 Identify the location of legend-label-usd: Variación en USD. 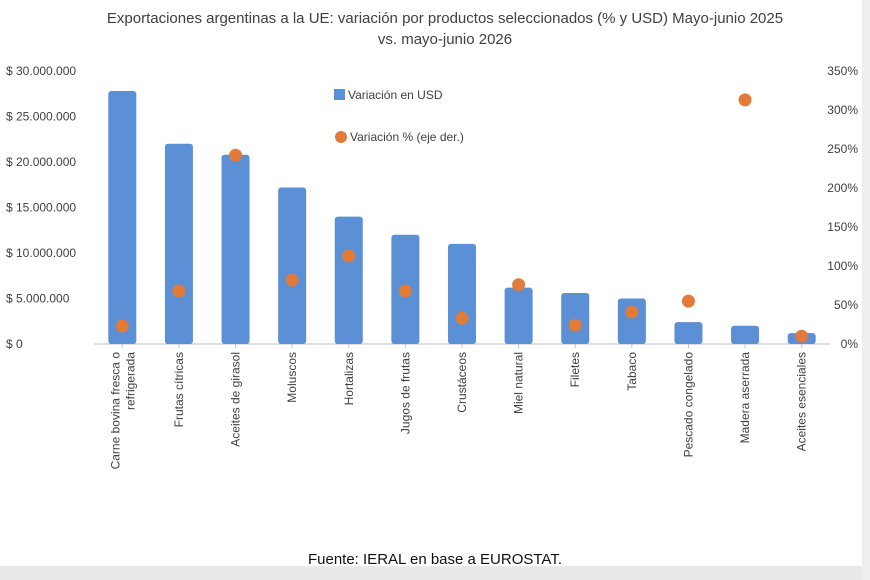
(395, 95).